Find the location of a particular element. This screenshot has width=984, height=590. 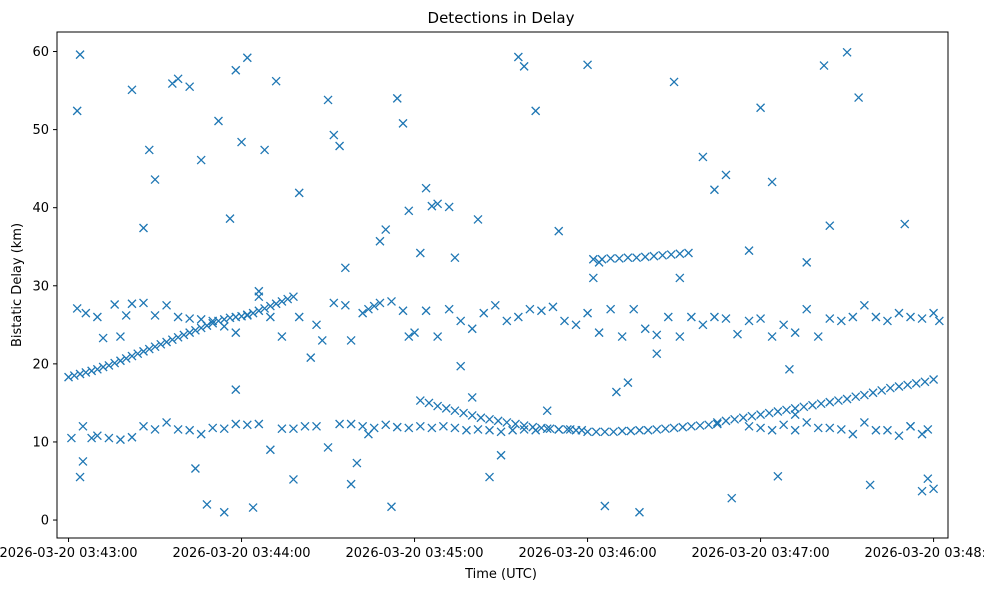

y-axis-ticks: 0 10 20 30 40 50 60 is located at coordinates (44, 287).